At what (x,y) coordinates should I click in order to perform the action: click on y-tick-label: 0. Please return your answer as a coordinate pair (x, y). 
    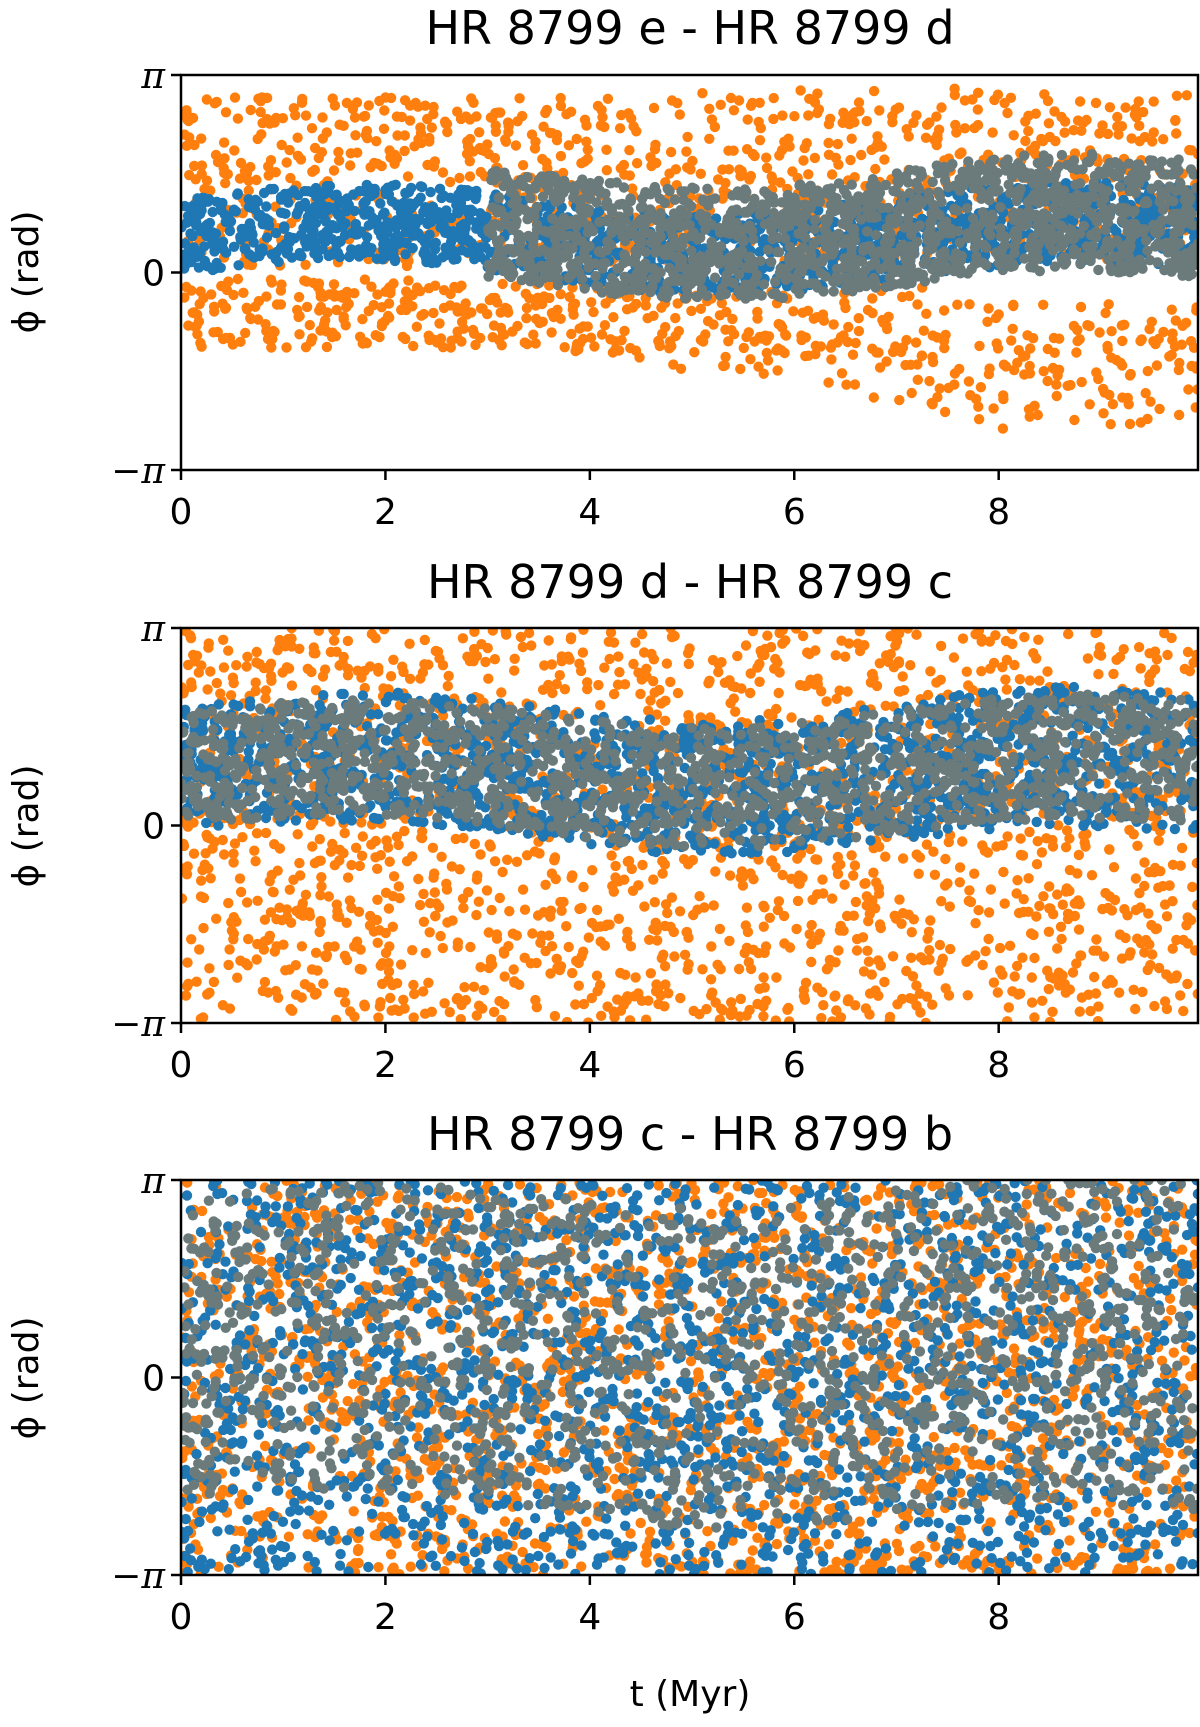
    Looking at the image, I should click on (153, 274).